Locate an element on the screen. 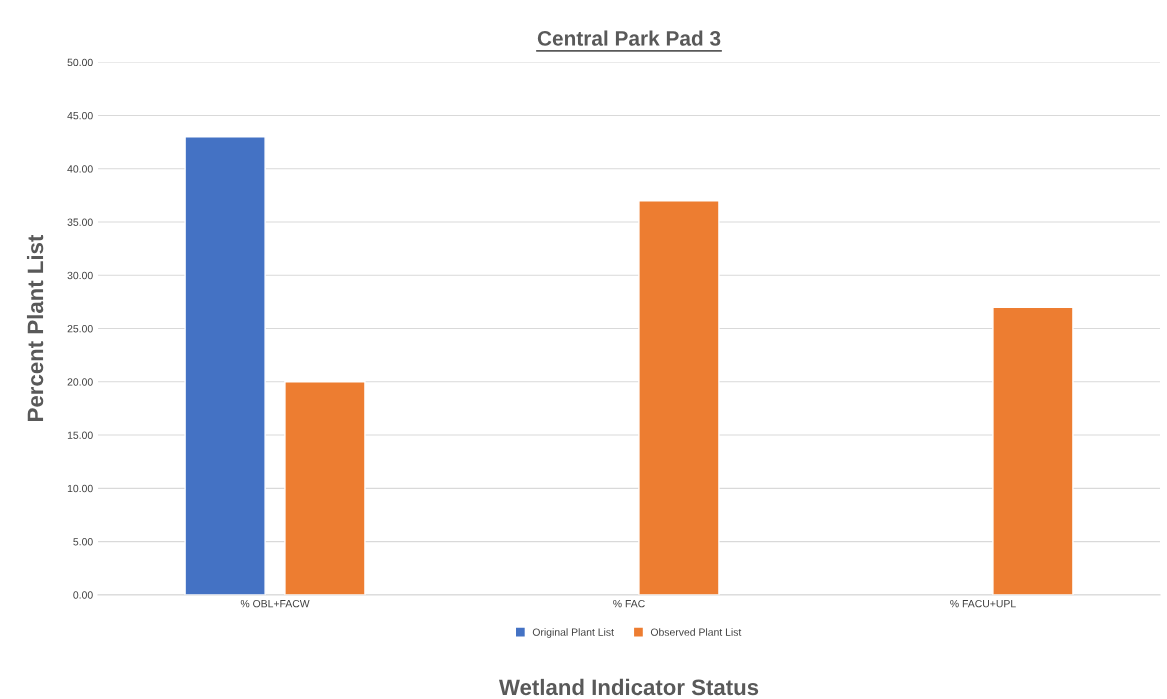 The height and width of the screenshot is (699, 1167). y-tick-label: 20.00 is located at coordinates (80, 382).